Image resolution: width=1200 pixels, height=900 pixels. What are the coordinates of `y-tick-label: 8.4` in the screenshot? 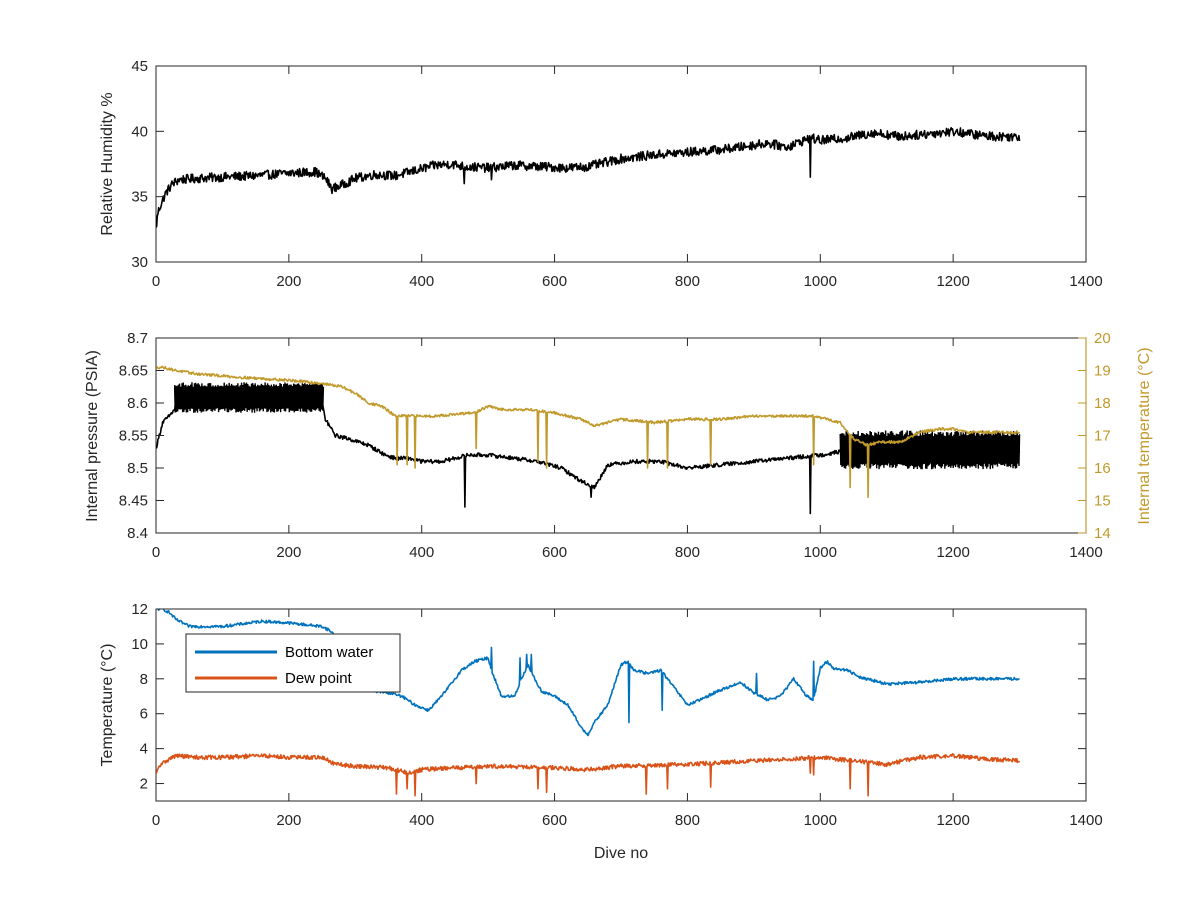 It's located at (137, 533).